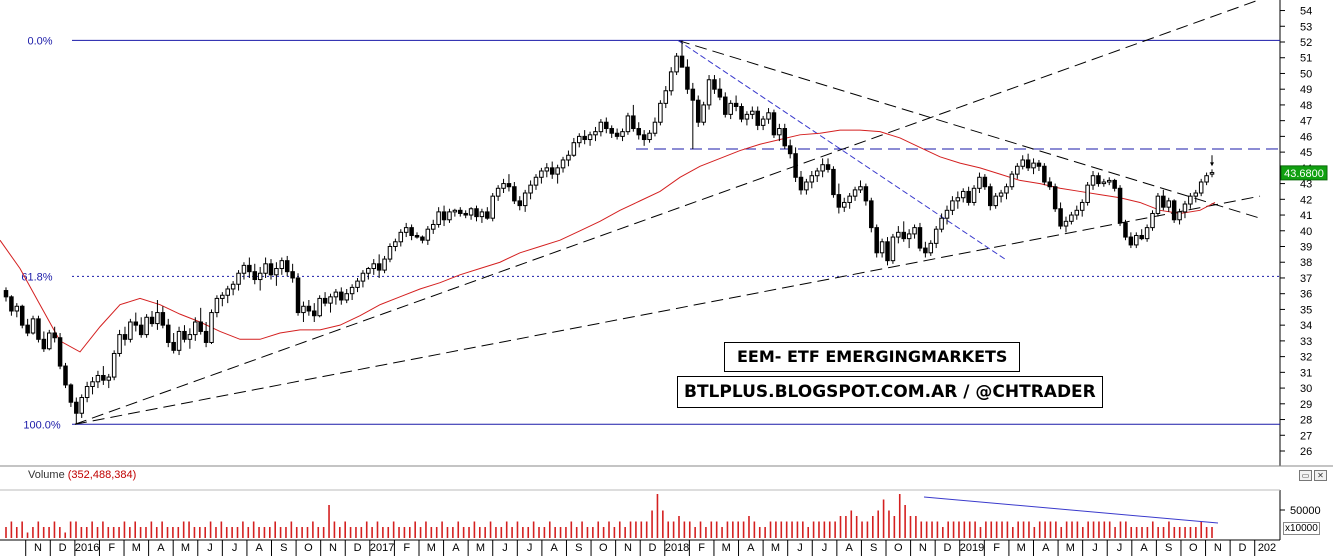 The image size is (1333, 556). Describe the element at coordinates (1306, 295) in the screenshot. I see `y-tick-label: 36` at that location.